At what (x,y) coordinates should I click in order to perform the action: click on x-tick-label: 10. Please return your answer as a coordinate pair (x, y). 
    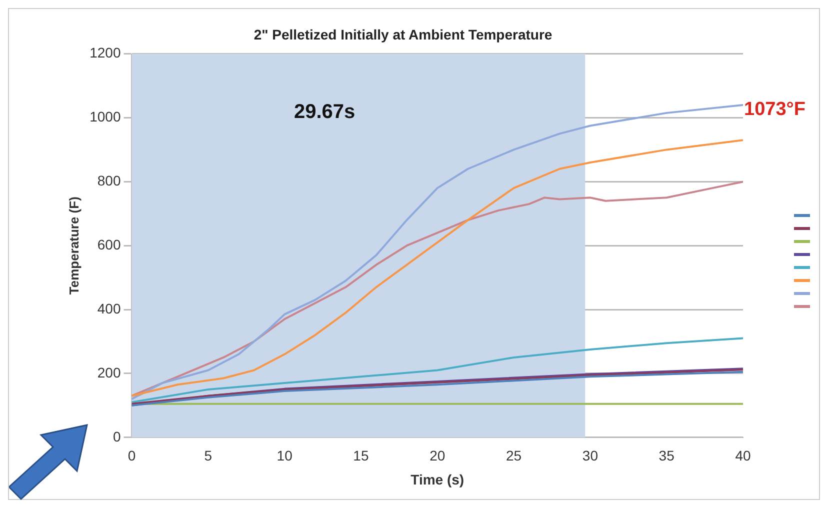
    Looking at the image, I should click on (284, 456).